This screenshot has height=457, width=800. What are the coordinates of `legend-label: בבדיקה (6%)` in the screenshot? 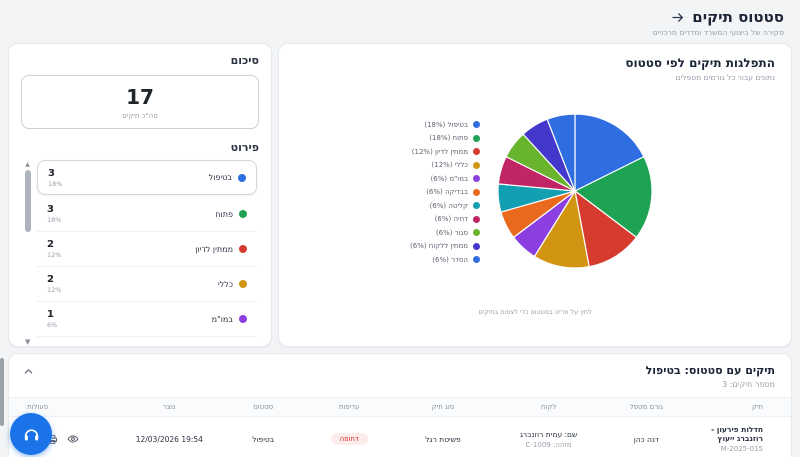 It's located at (447, 192).